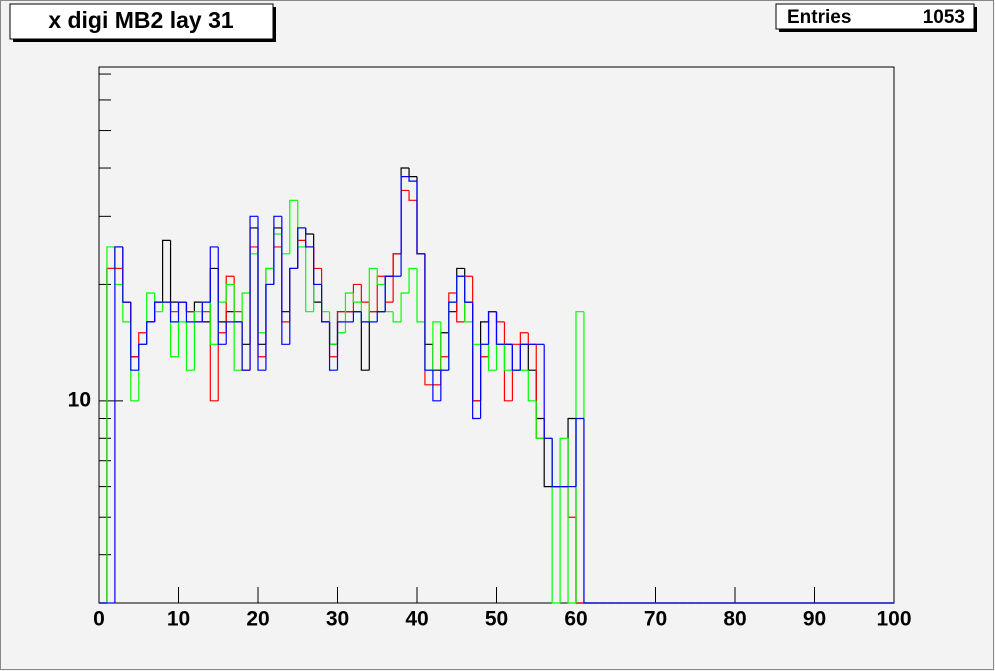  Describe the element at coordinates (79, 399) in the screenshot. I see `y-tick-label: 10` at that location.